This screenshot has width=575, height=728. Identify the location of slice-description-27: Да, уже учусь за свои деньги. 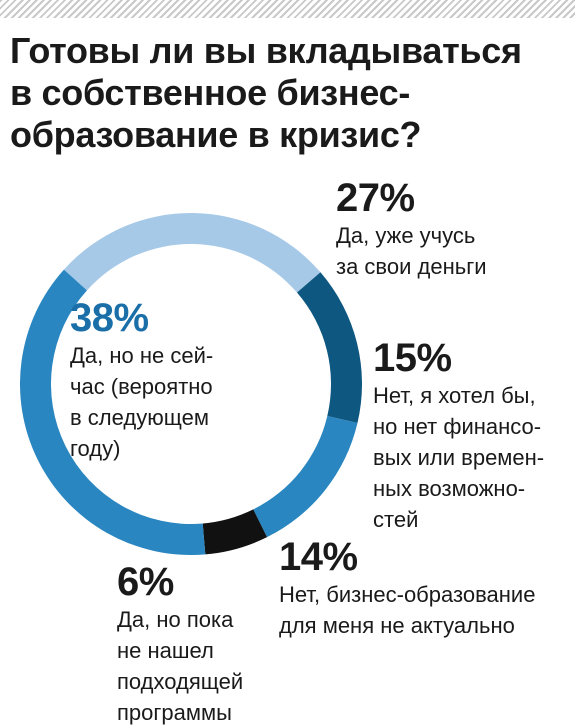
(411, 251).